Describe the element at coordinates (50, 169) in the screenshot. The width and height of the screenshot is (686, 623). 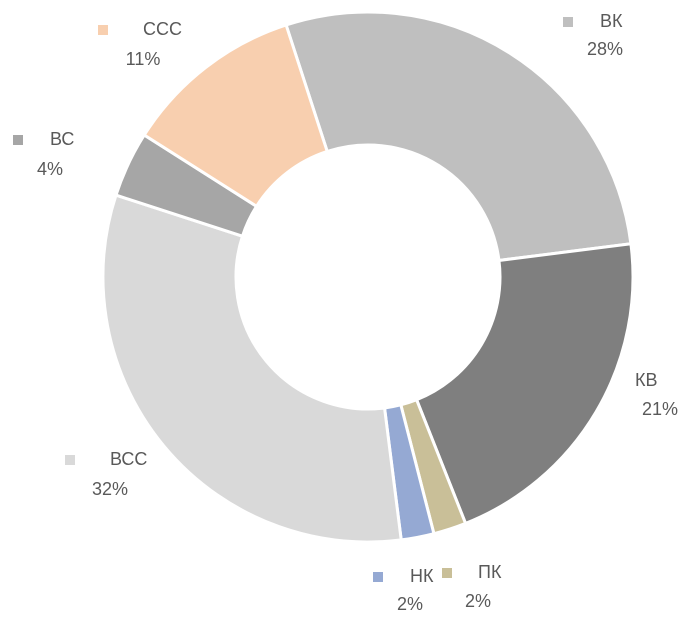
I see `value-label: 4%` at that location.